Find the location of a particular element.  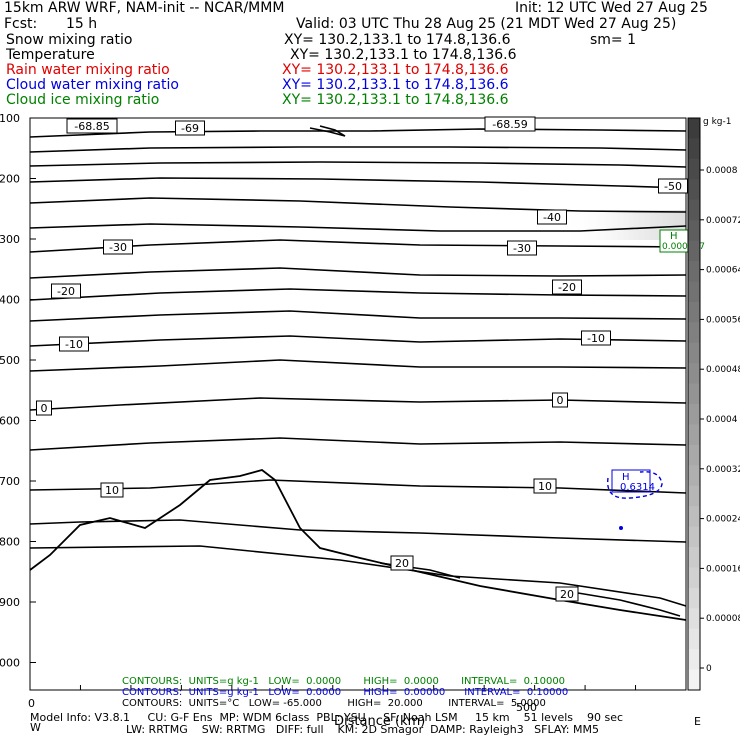

colorbar-tick-label: 0.00008 is located at coordinates (723, 619).